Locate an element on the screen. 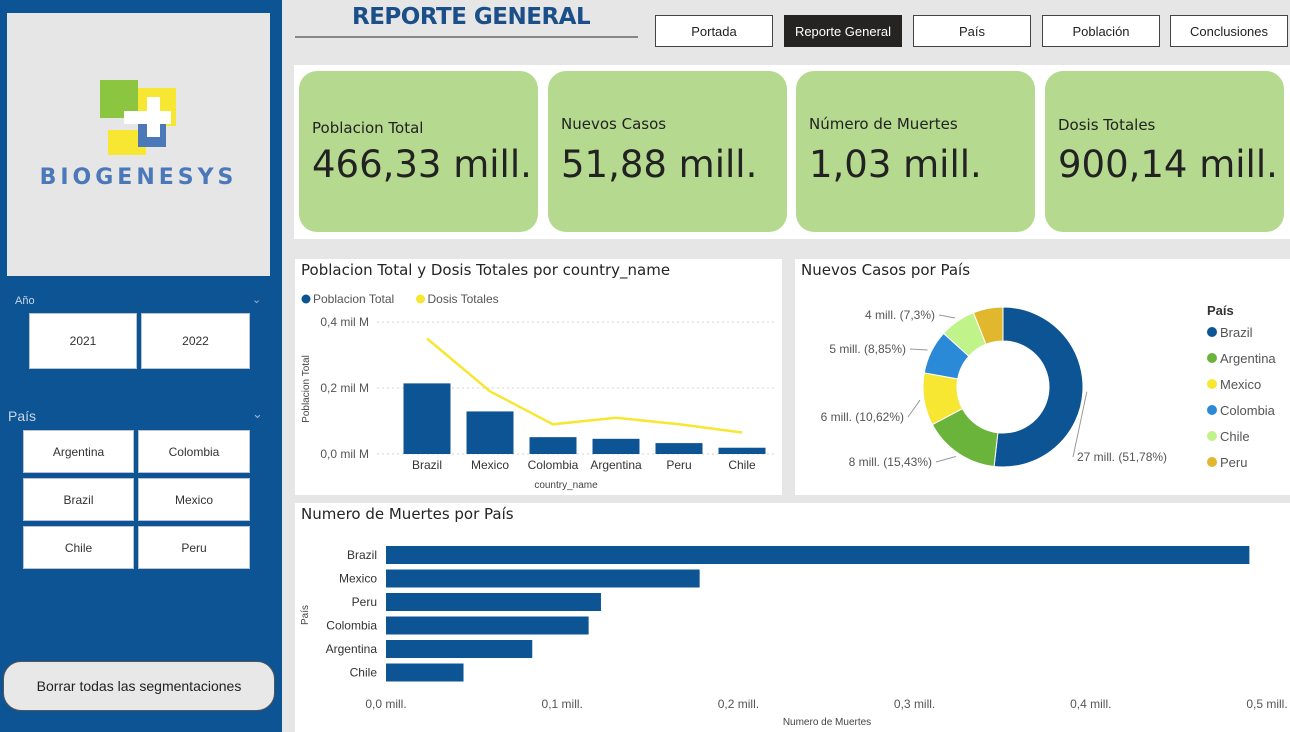 This screenshot has width=1290, height=732. x-tick-label: Peru is located at coordinates (678, 465).